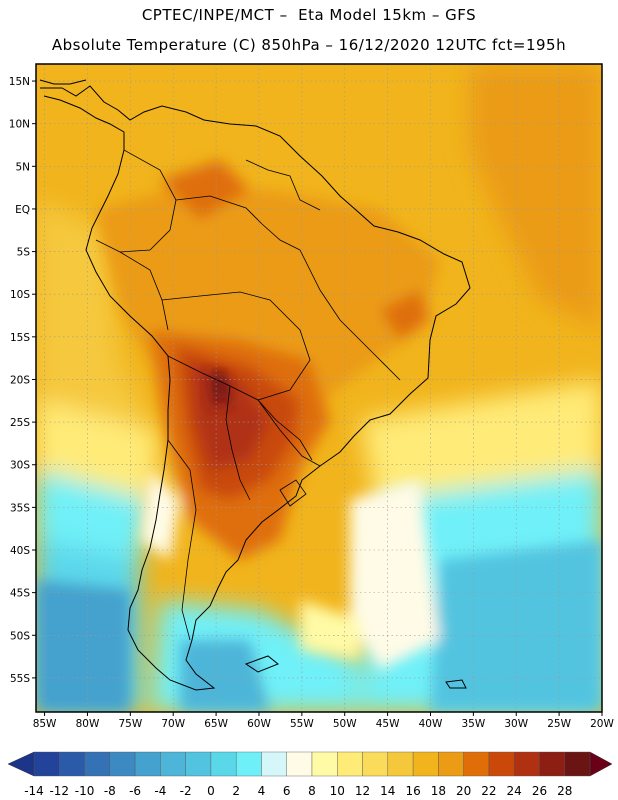 Image resolution: width=618 pixels, height=800 pixels. Describe the element at coordinates (110, 791) in the screenshot. I see `colorbar-label: -8` at that location.